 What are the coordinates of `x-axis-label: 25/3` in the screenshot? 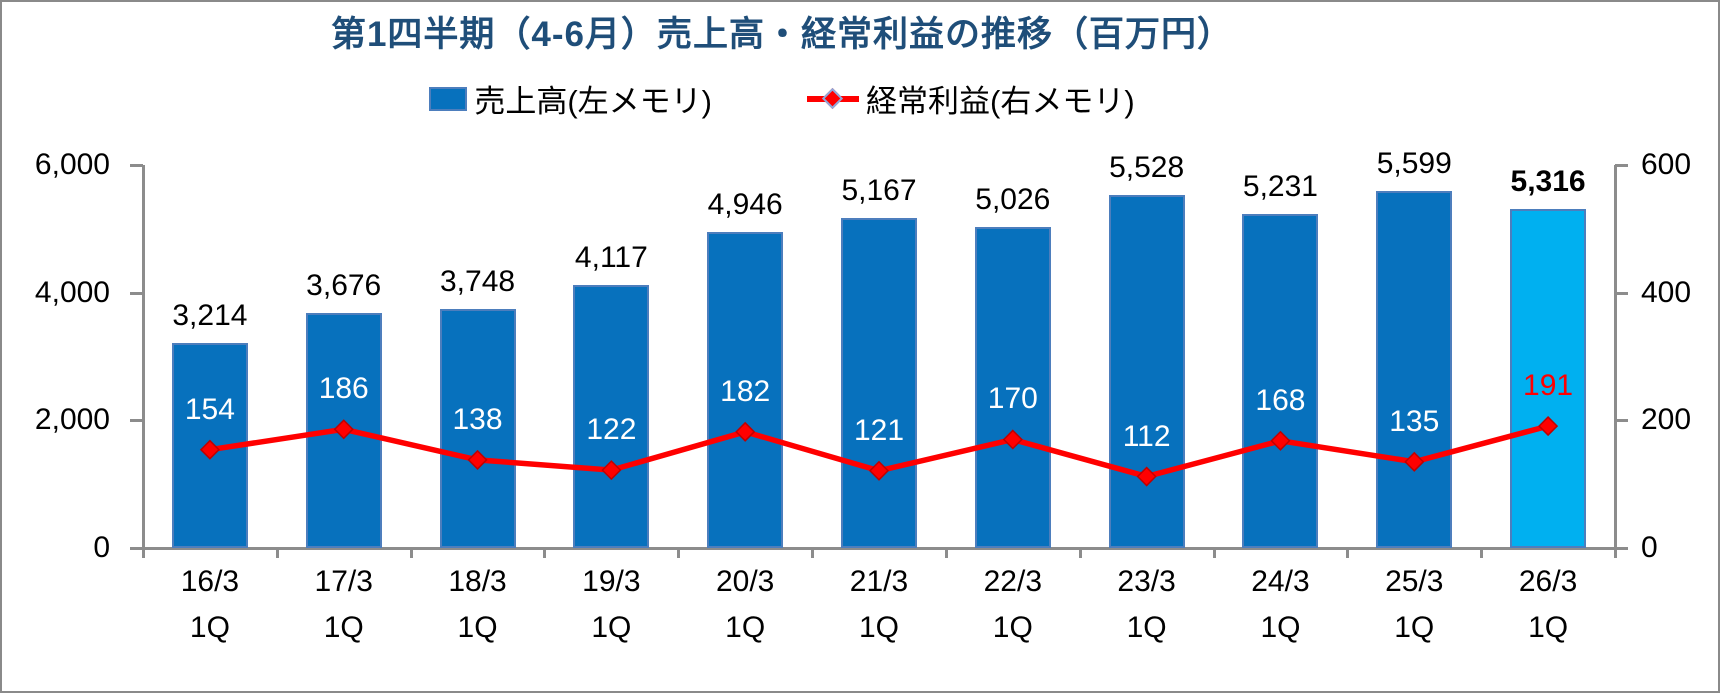 It's located at (1414, 581).